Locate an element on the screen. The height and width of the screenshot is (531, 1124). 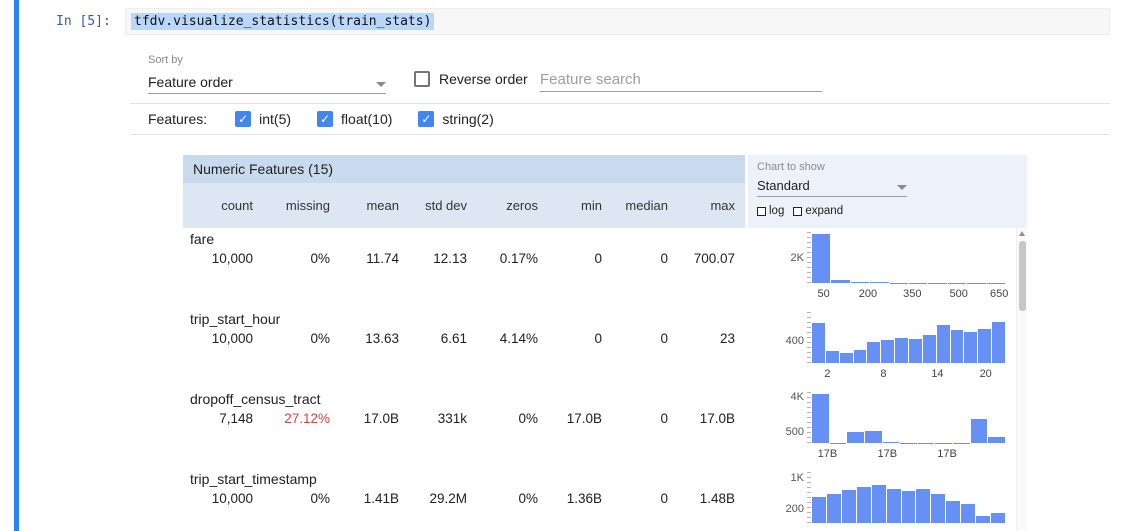
chart-type-dropdown: Standard is located at coordinates (832, 186).